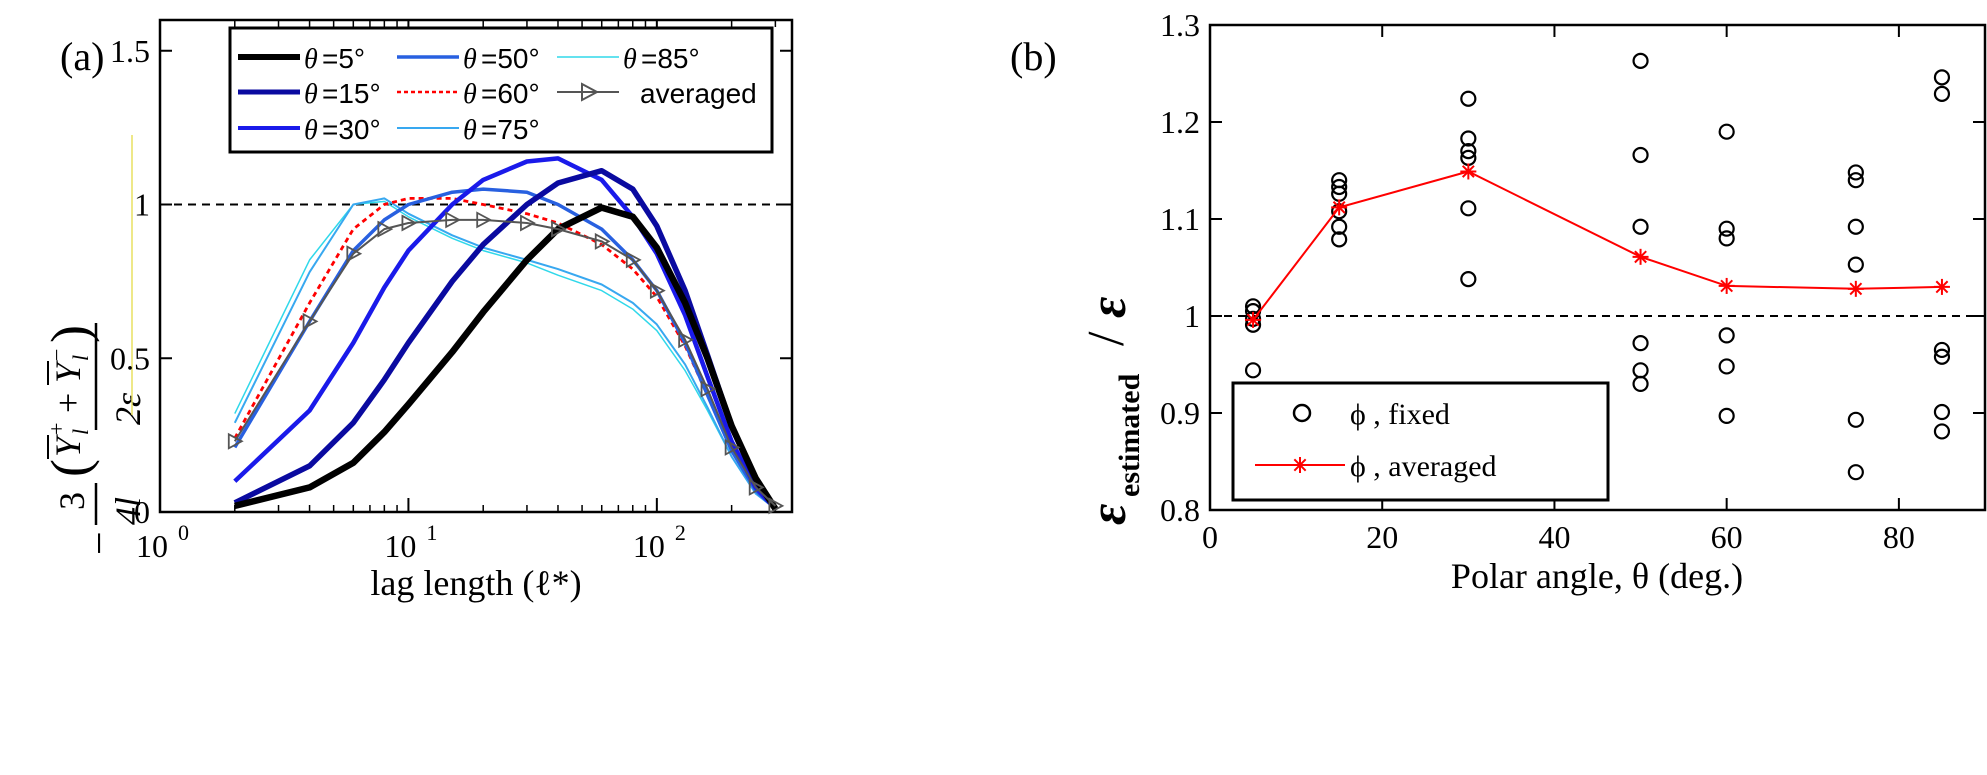 The width and height of the screenshot is (1987, 775). What do you see at coordinates (351, 93) in the screenshot?
I see `legend-label-15: =15°` at bounding box center [351, 93].